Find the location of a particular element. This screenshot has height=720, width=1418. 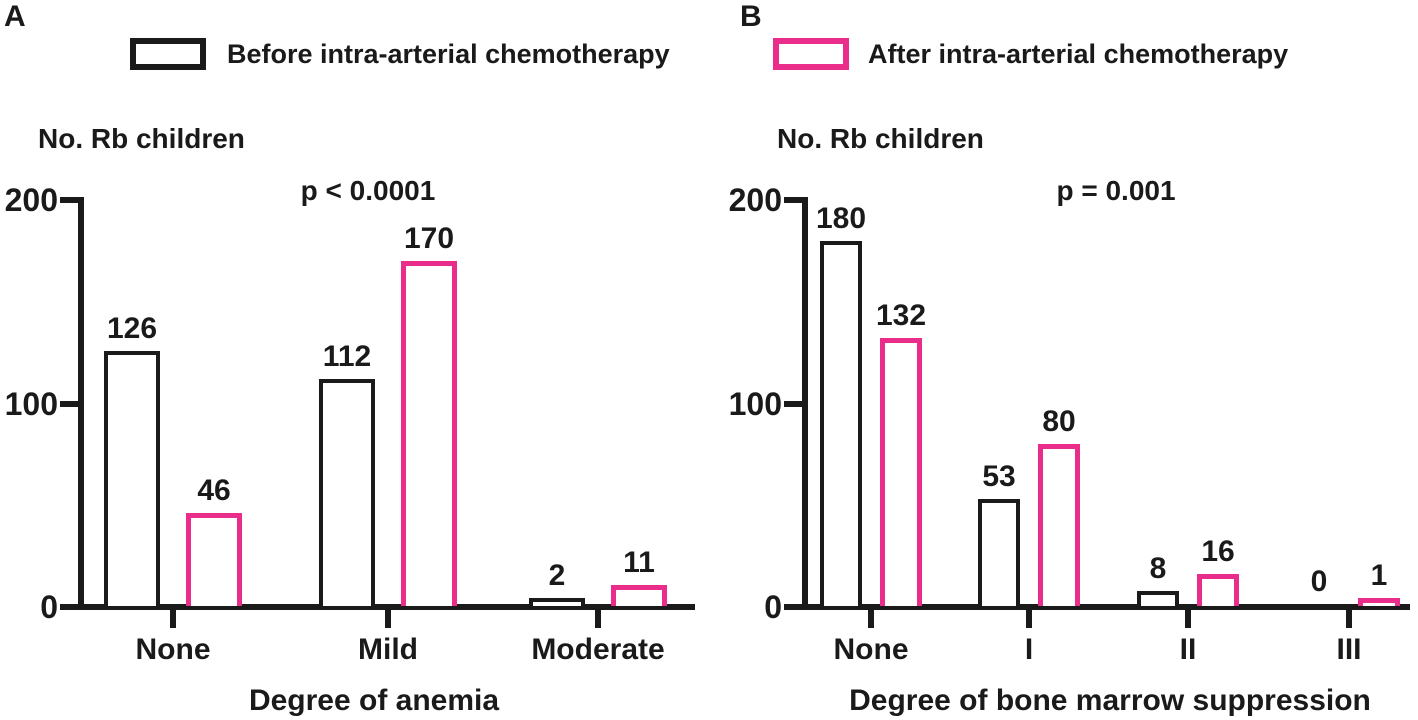

category-label: Moderate is located at coordinates (598, 649).